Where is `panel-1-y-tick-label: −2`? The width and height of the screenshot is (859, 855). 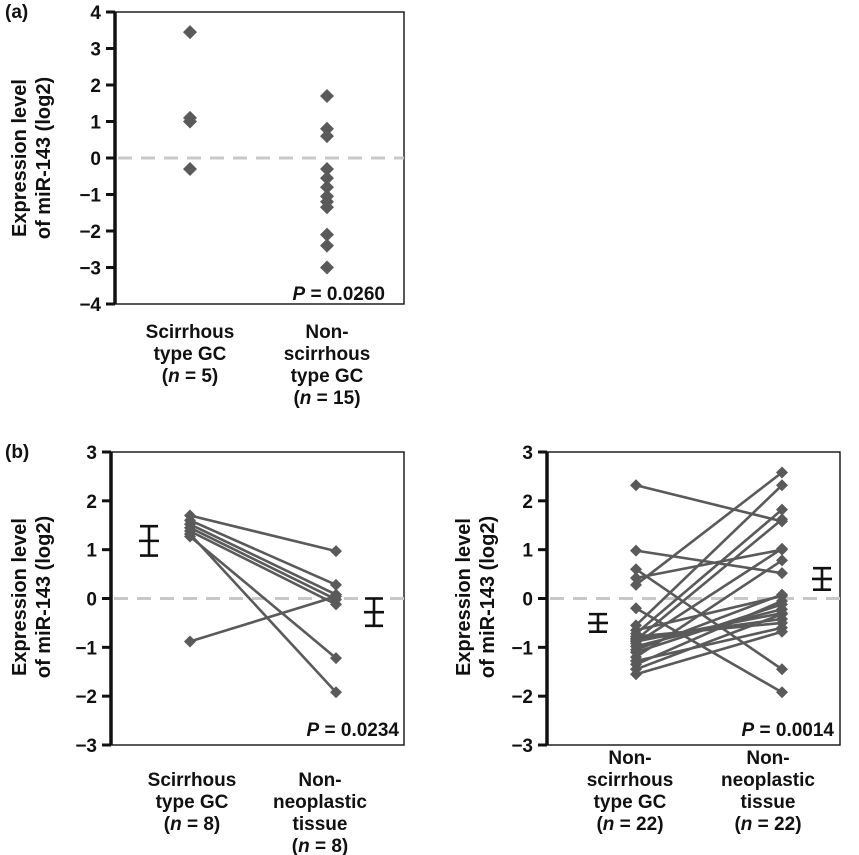
panel-1-y-tick-label: −2 is located at coordinates (86, 697).